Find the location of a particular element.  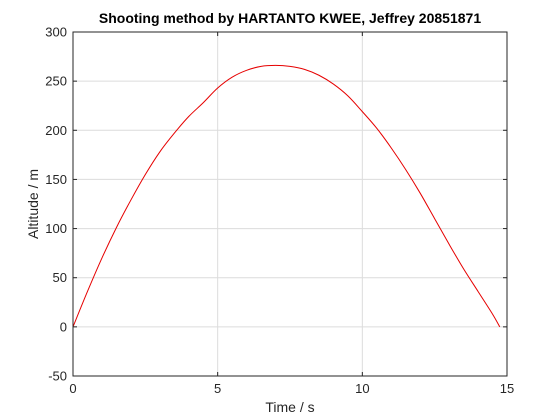

y-tick-label: 200 is located at coordinates (56, 130).